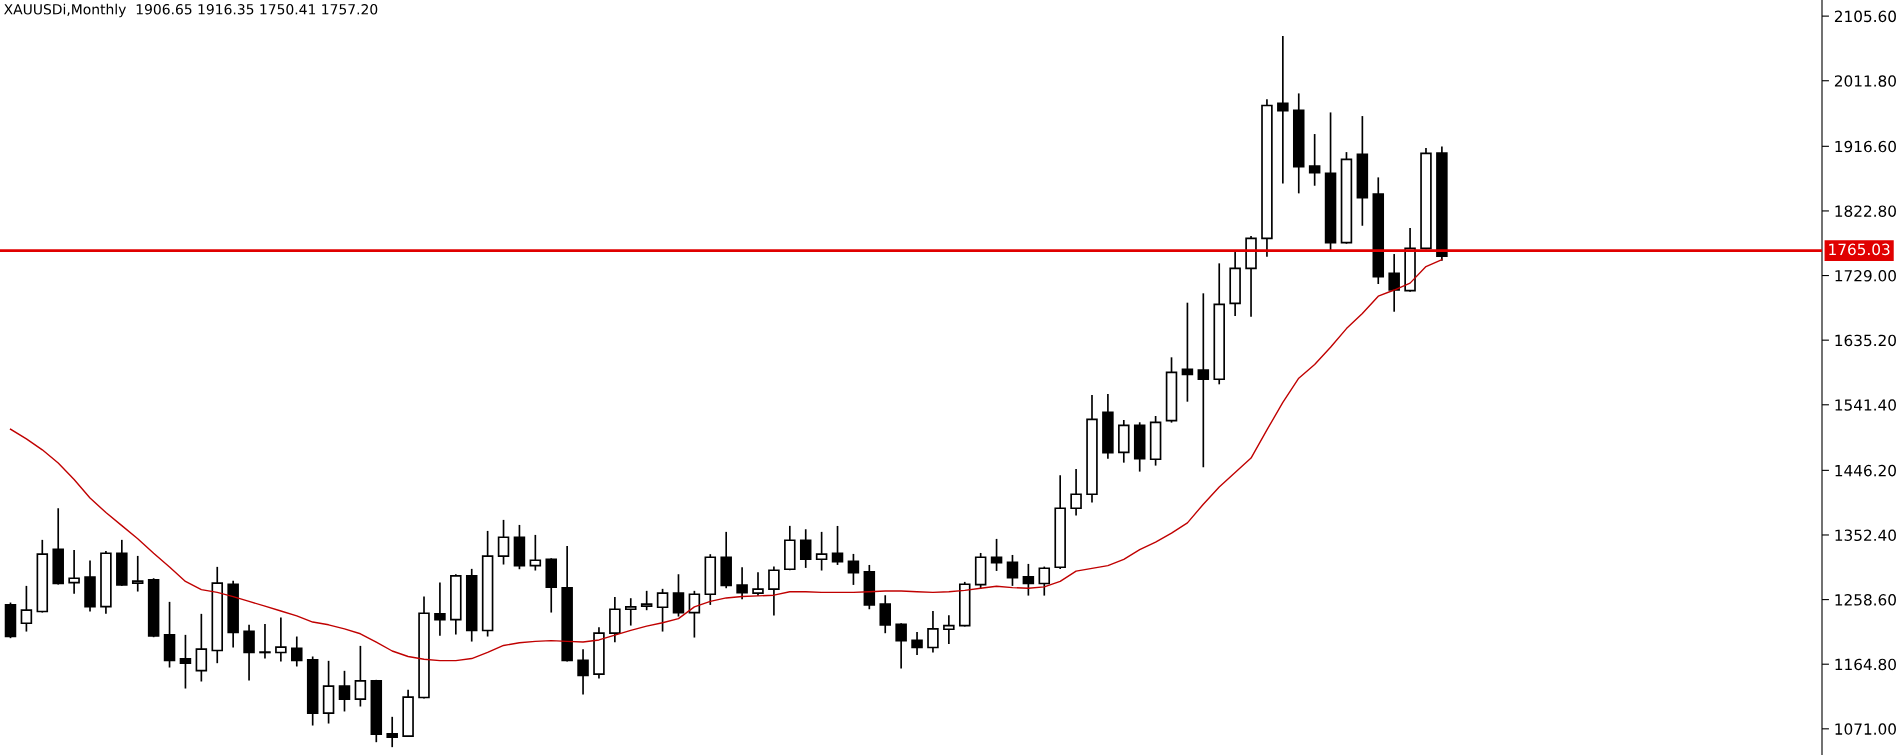 The width and height of the screenshot is (1897, 755). I want to click on y-tick-label: 1352.40, so click(1865, 535).